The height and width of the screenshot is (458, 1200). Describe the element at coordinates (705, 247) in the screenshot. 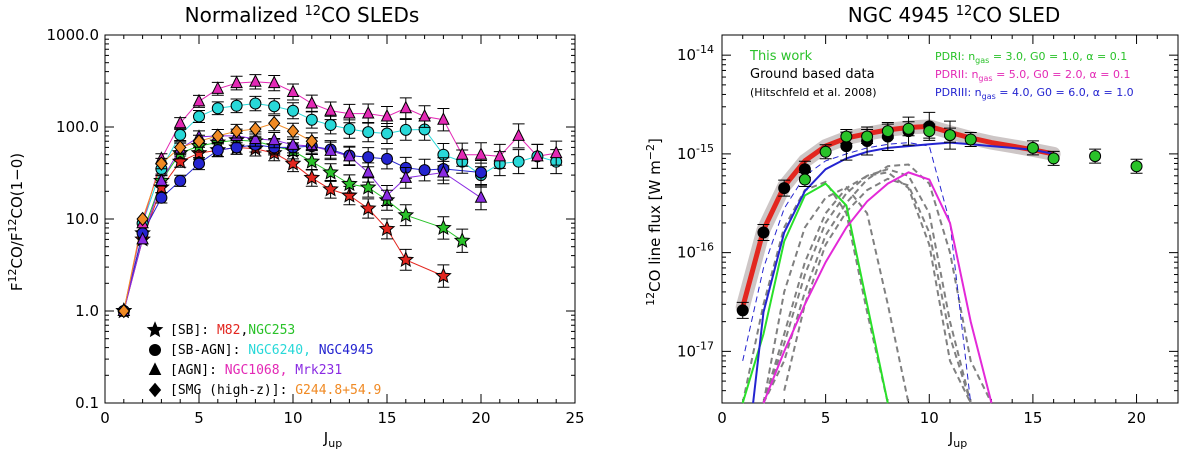

I see `tick-exponent: -16` at that location.